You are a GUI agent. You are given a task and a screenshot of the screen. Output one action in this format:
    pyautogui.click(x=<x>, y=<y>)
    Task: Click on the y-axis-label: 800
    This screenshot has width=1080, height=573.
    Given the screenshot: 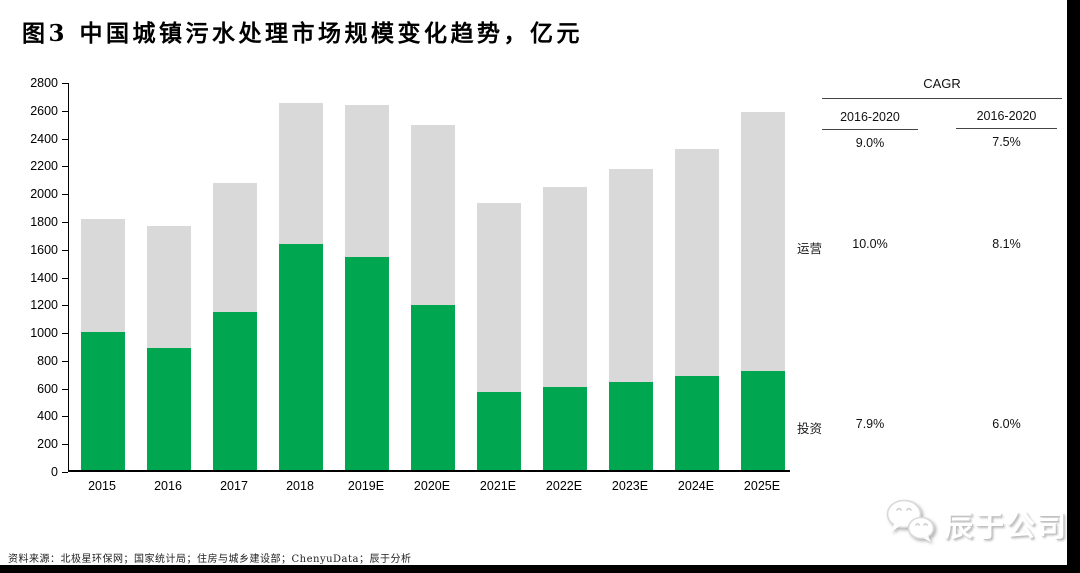 What is the action you would take?
    pyautogui.click(x=47, y=360)
    